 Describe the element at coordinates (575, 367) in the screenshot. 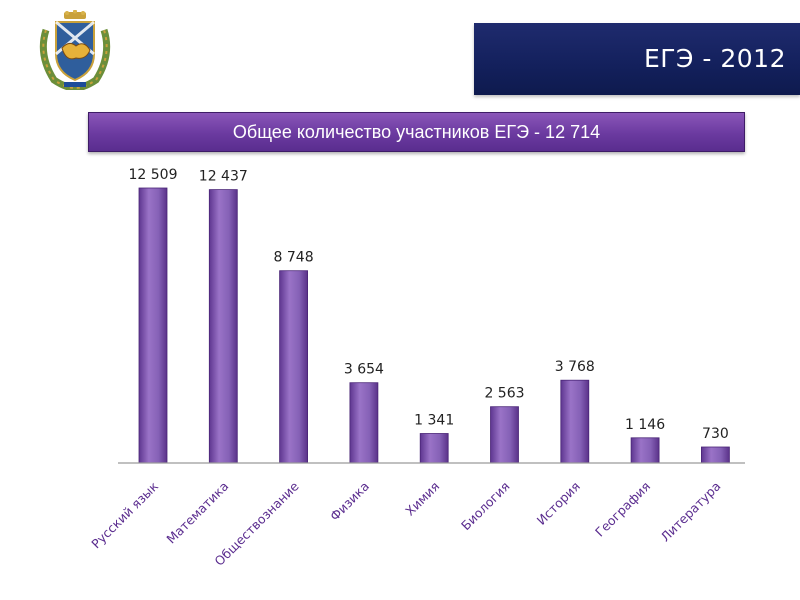

I see `data-label: 3 768` at that location.